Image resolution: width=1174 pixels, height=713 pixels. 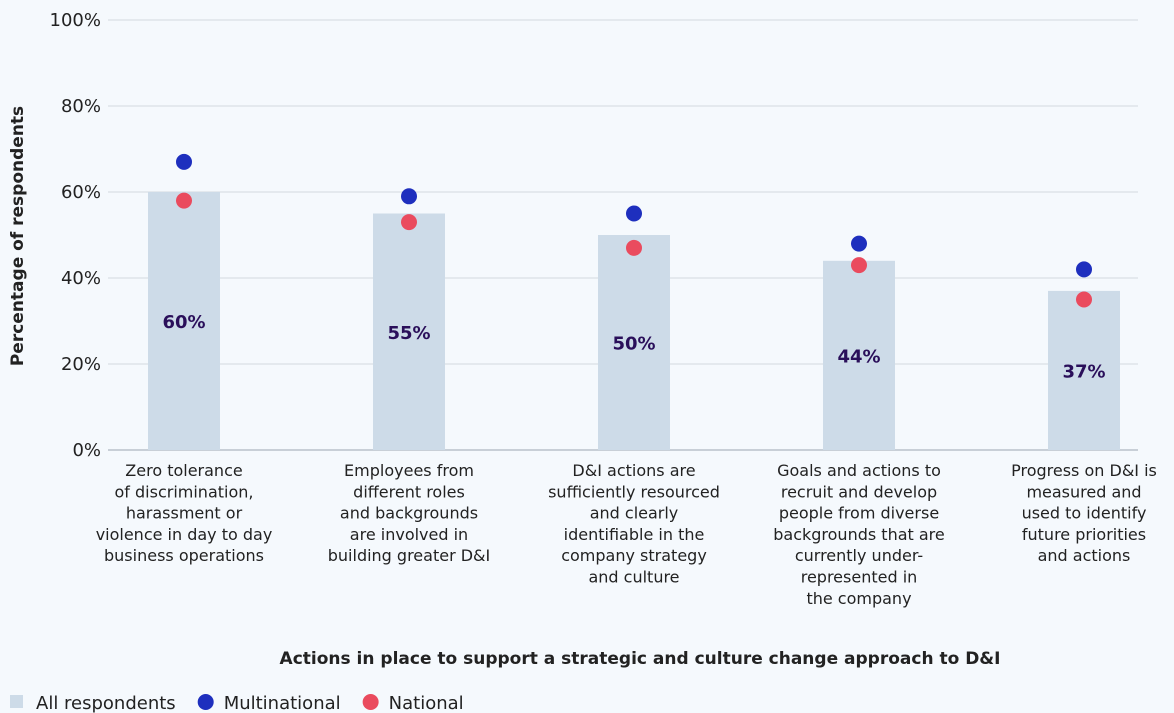 What do you see at coordinates (81, 192) in the screenshot?
I see `y-tick-label: 60%` at bounding box center [81, 192].